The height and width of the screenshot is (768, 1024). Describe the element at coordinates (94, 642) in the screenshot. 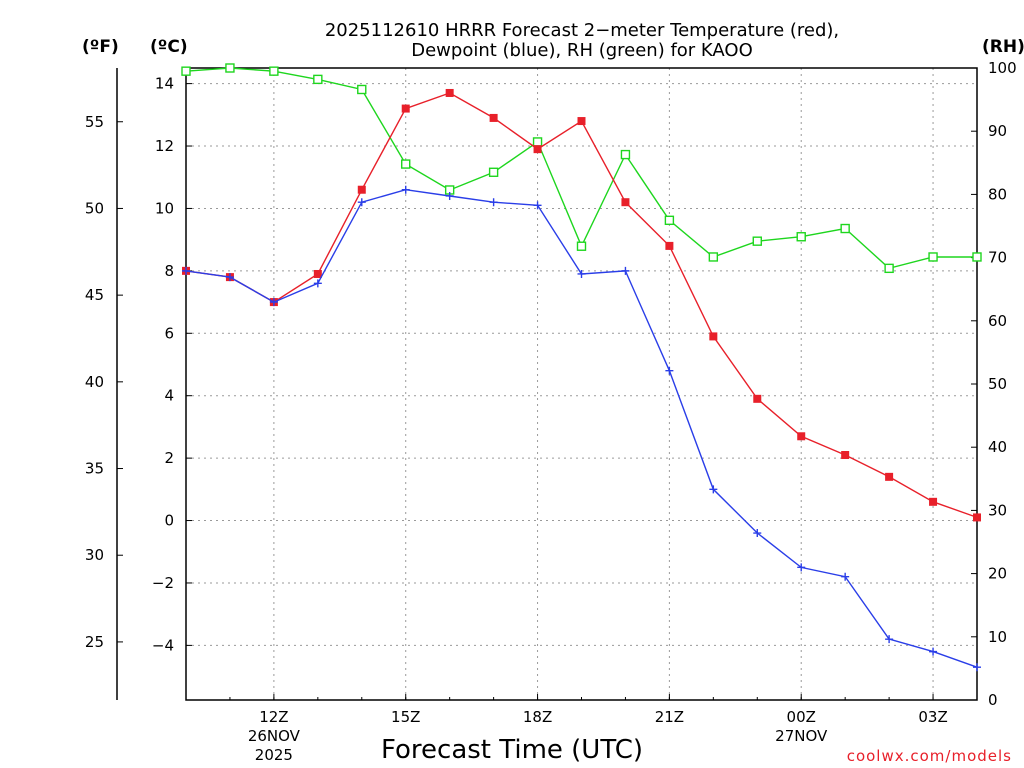

I see `fahrenheit-tick-label: 25` at that location.